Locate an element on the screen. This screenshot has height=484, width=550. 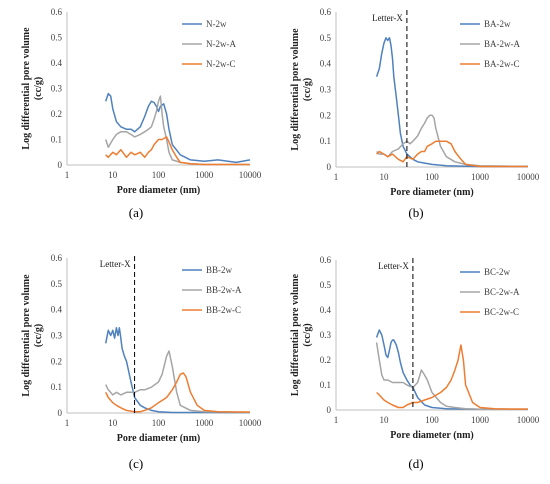
panel-label: (c) is located at coordinates (136, 463).